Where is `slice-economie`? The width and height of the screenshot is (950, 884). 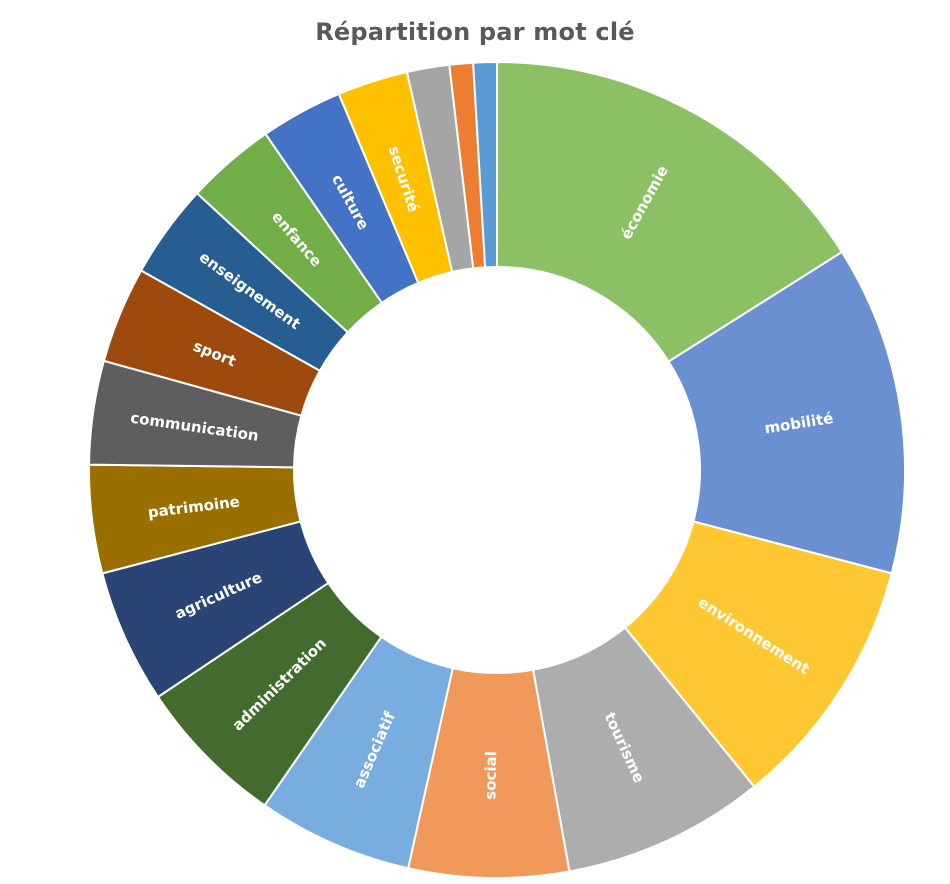
slice-economie is located at coordinates (670, 211).